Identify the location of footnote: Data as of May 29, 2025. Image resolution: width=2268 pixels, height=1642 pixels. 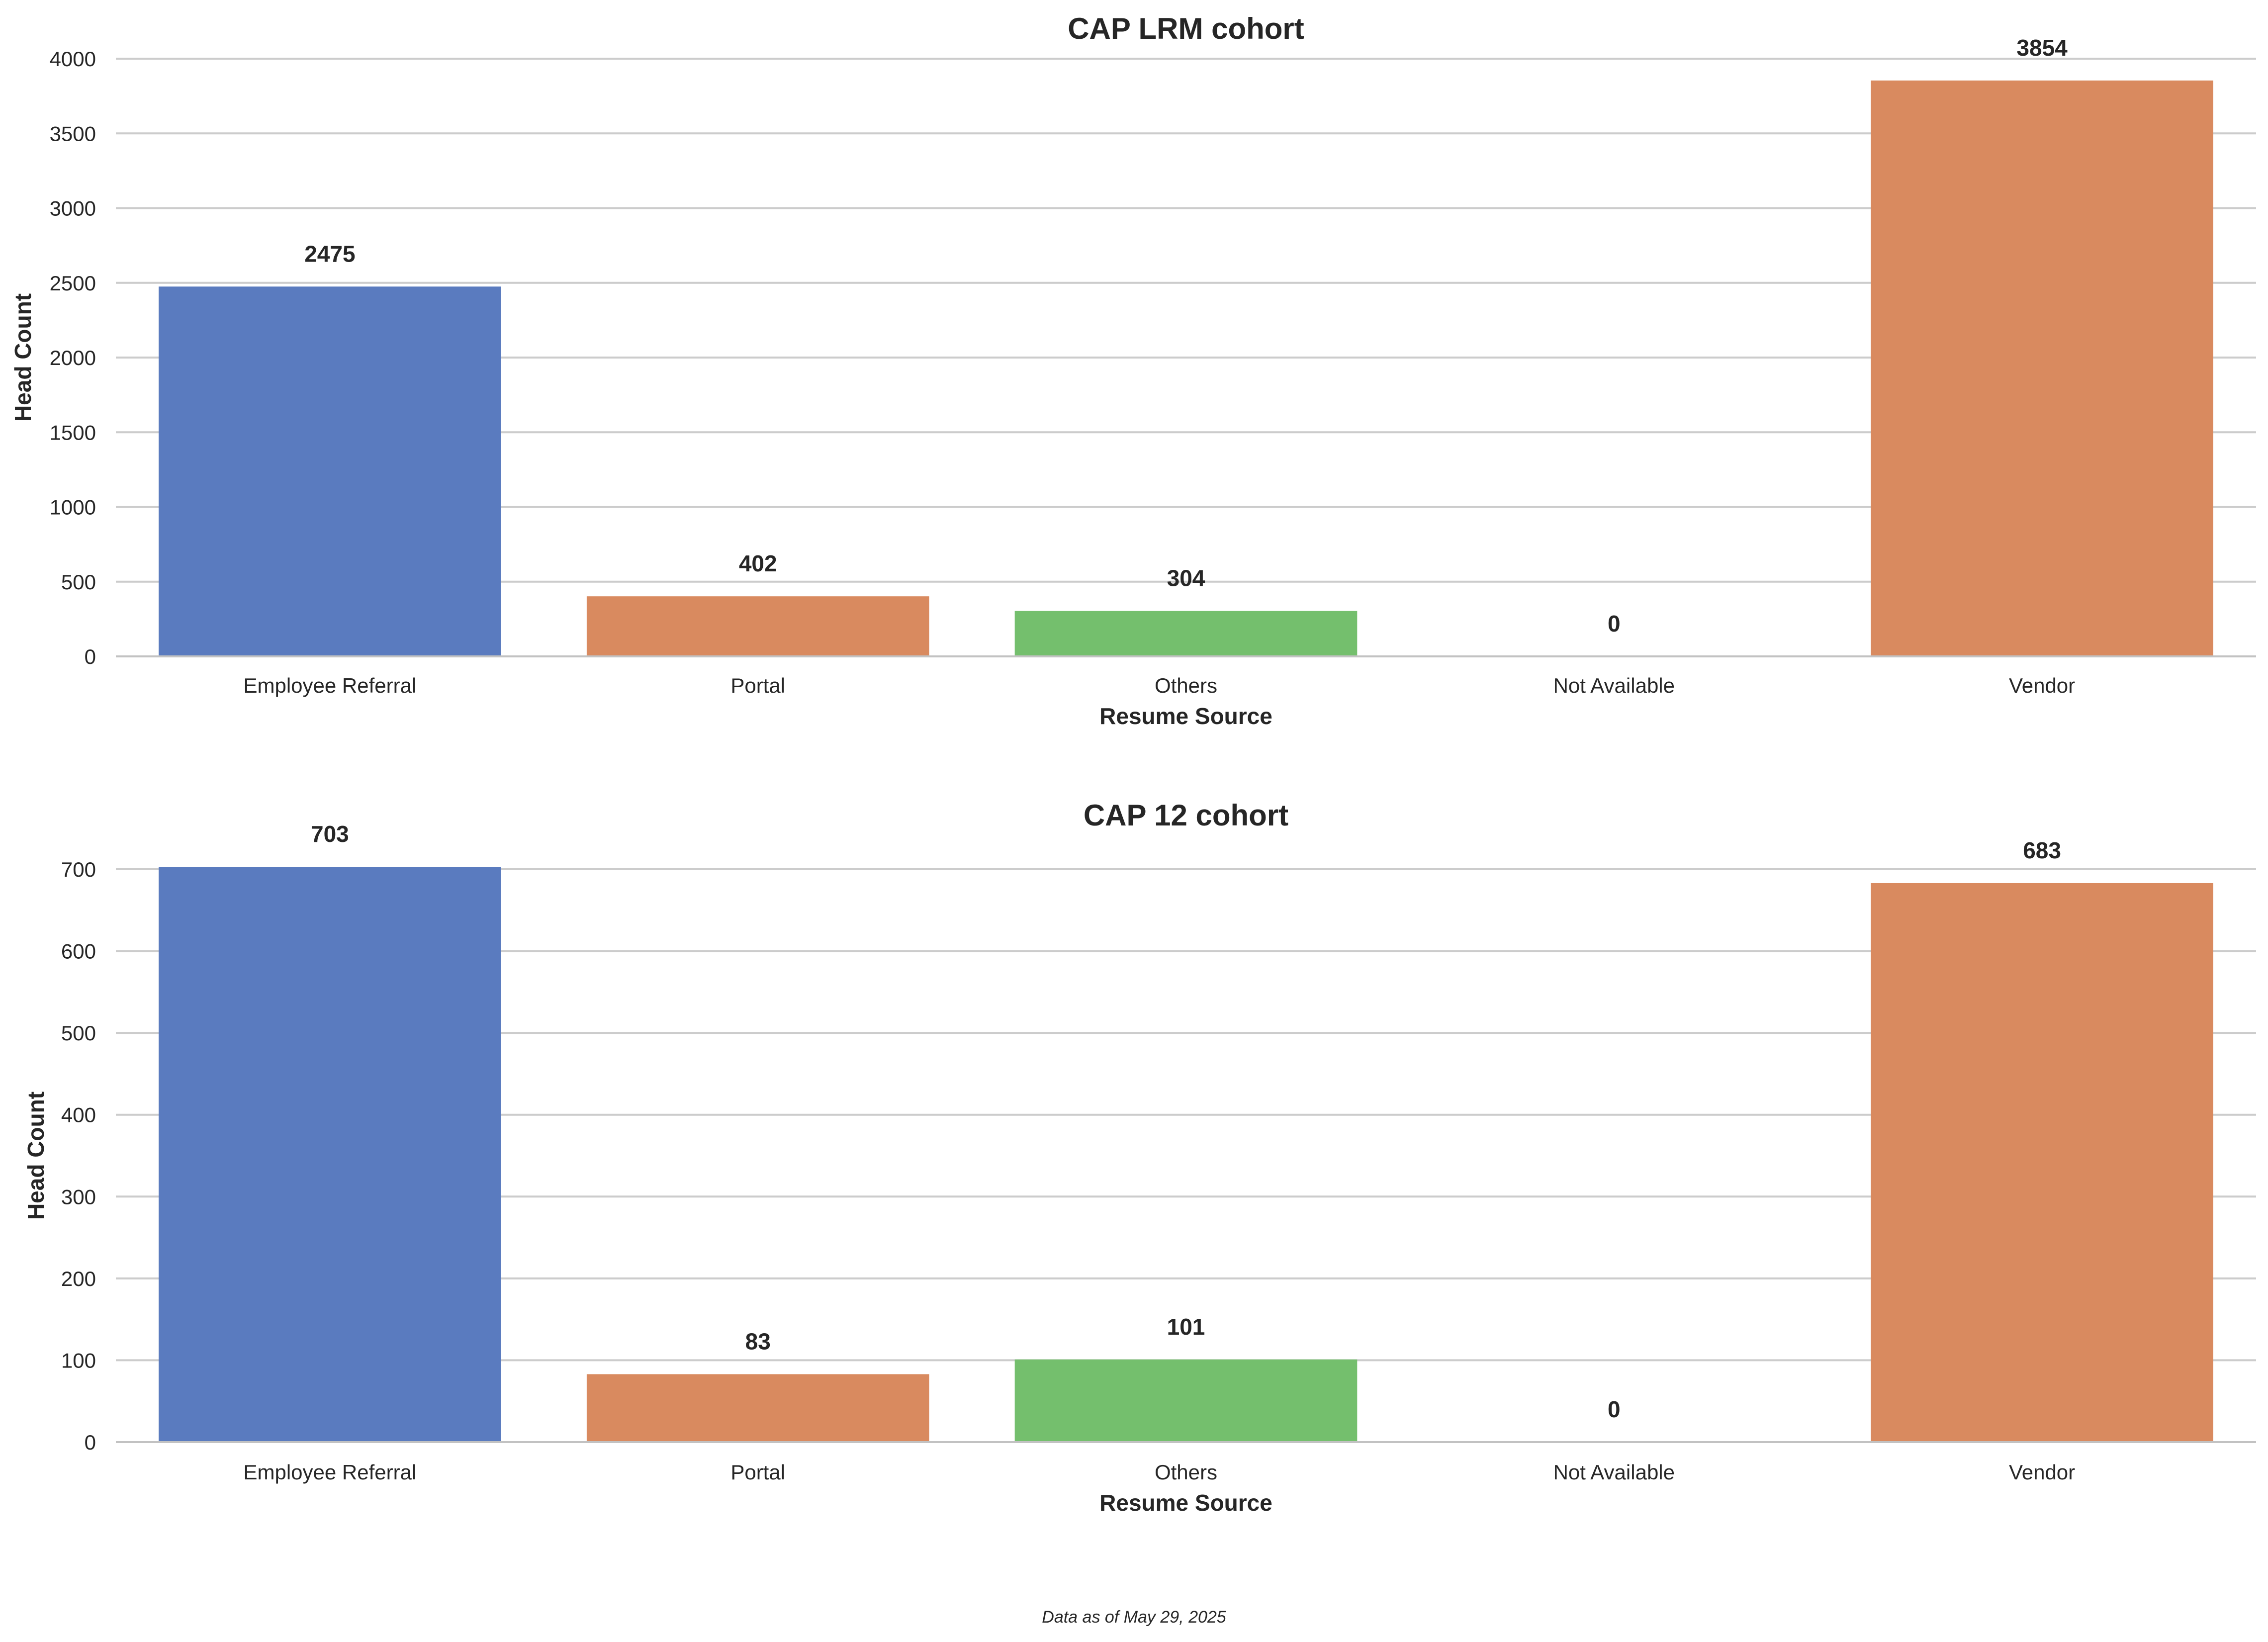
(1134, 1617).